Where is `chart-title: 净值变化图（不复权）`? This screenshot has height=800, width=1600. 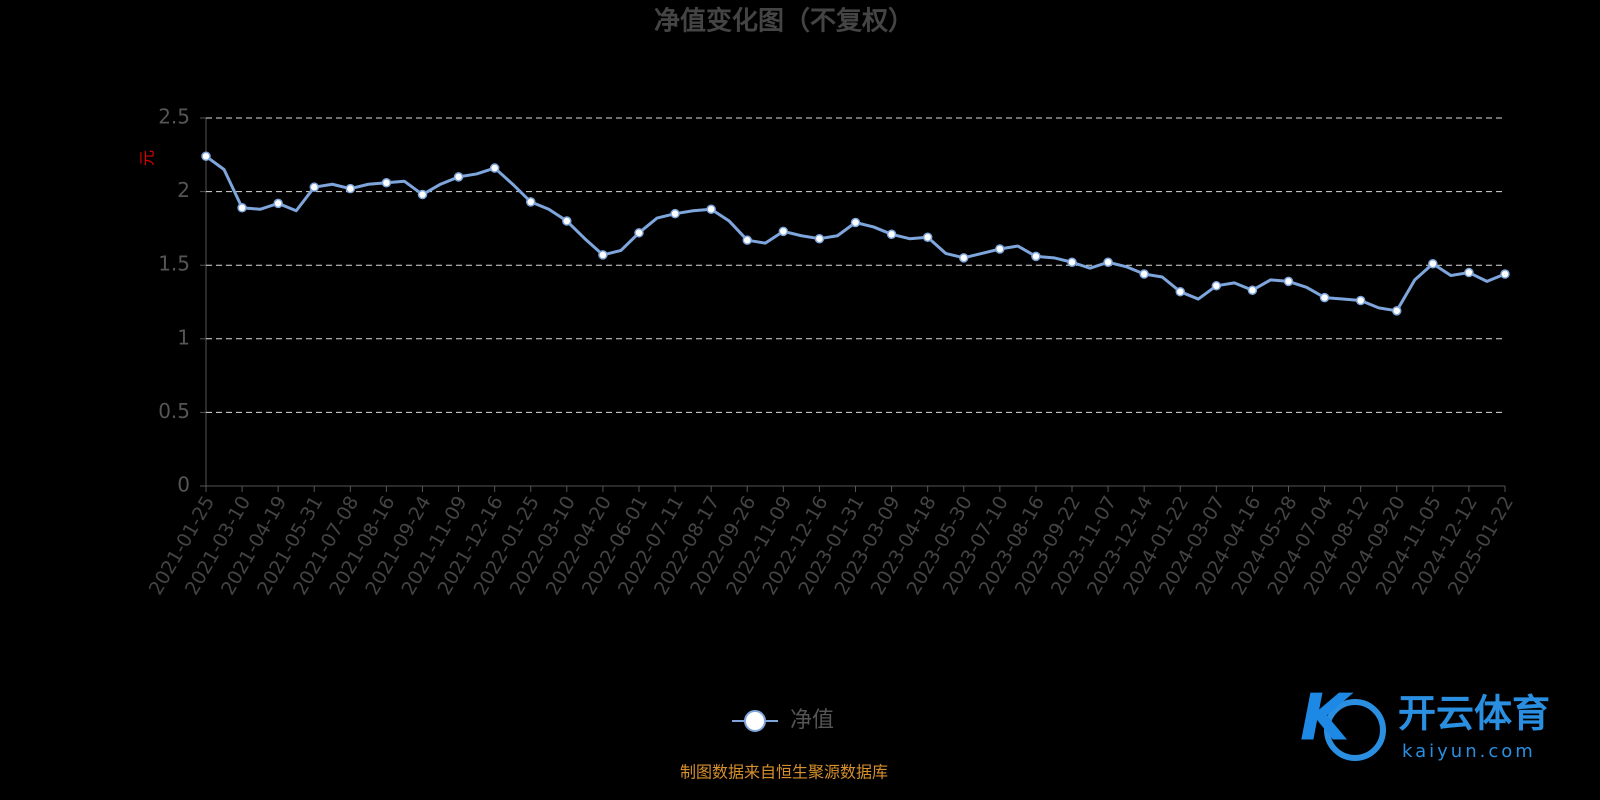 chart-title: 净值变化图（不复权） is located at coordinates (784, 21).